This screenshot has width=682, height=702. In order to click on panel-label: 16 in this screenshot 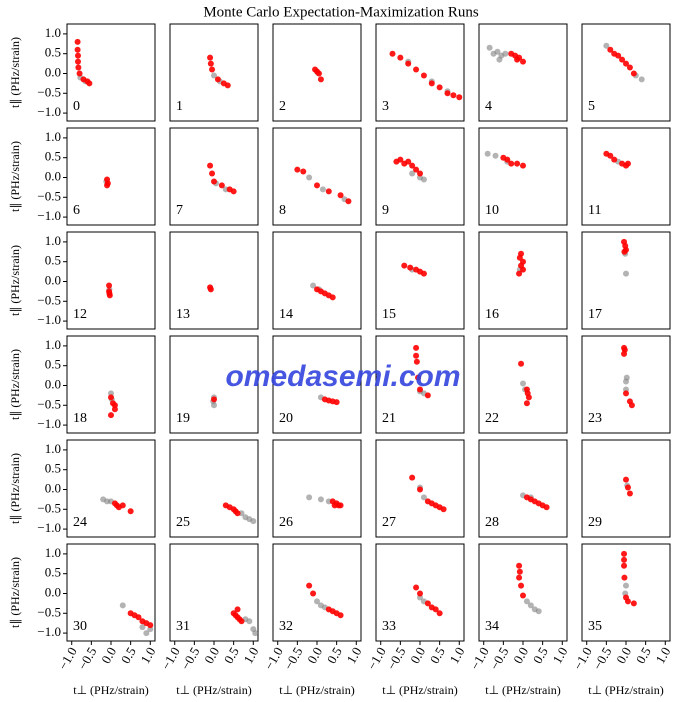, I will do `click(492, 314)`.